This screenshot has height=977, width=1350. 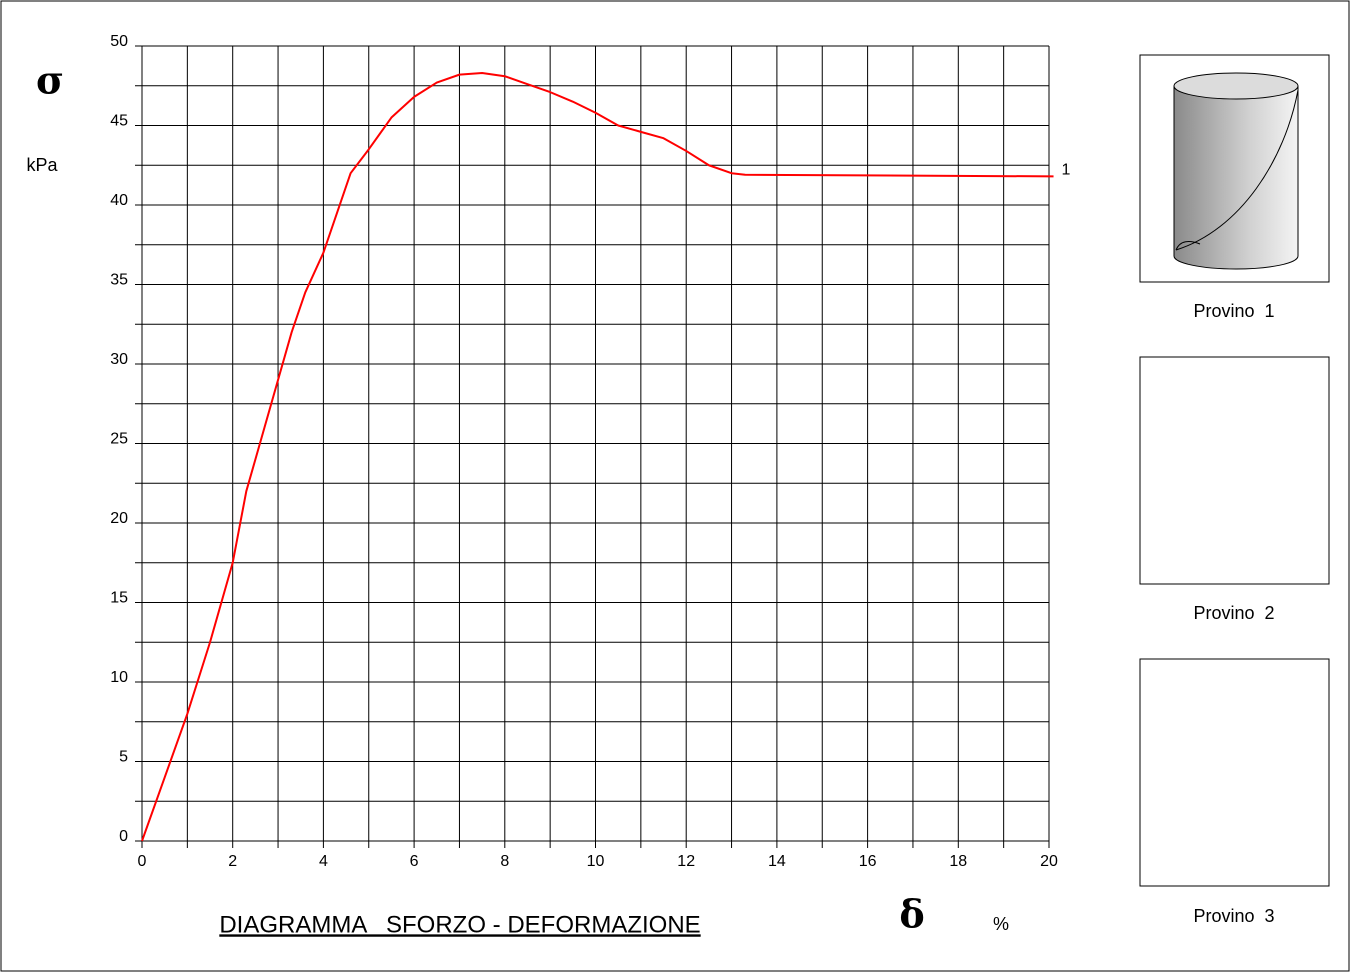 What do you see at coordinates (42, 165) in the screenshot?
I see `y-unit: kPa` at bounding box center [42, 165].